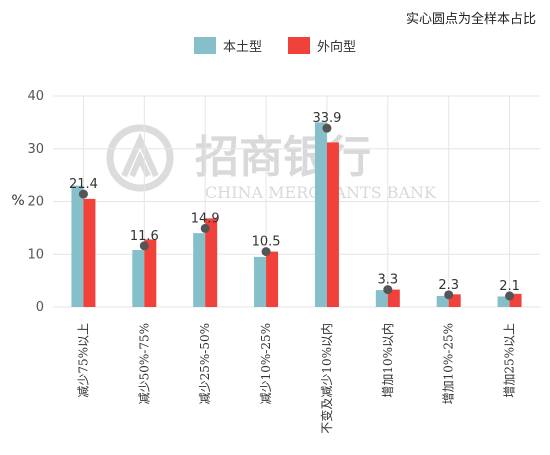  I want to click on y-tick-label: 40, so click(35, 96).